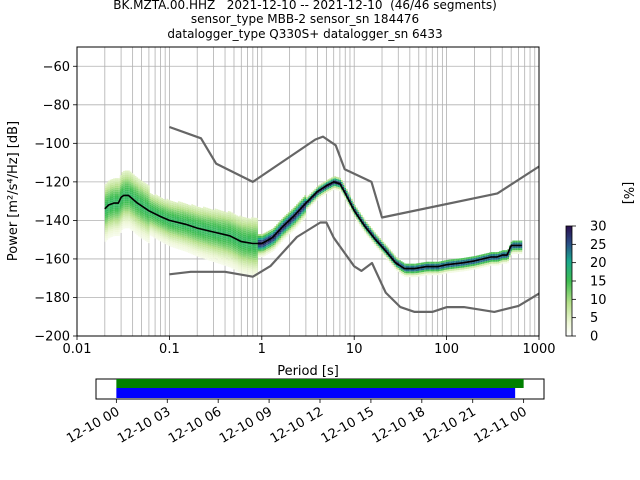 This screenshot has width=640, height=480. What do you see at coordinates (320, 383) in the screenshot?
I see `timeline-bar-data` at bounding box center [320, 383].